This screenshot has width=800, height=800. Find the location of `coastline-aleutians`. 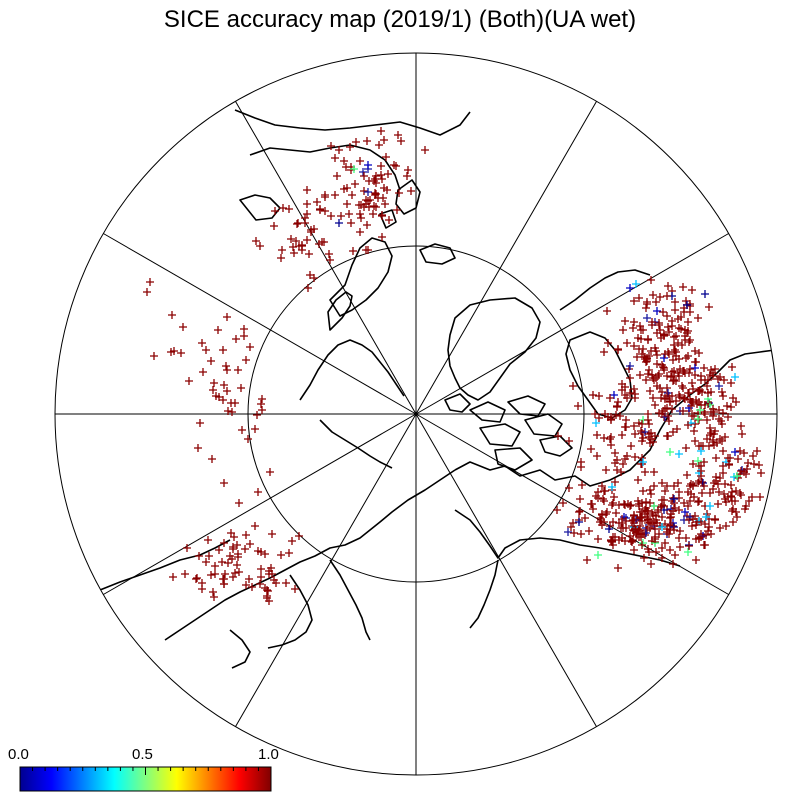

coastline-aleutians is located at coordinates (484, 594).